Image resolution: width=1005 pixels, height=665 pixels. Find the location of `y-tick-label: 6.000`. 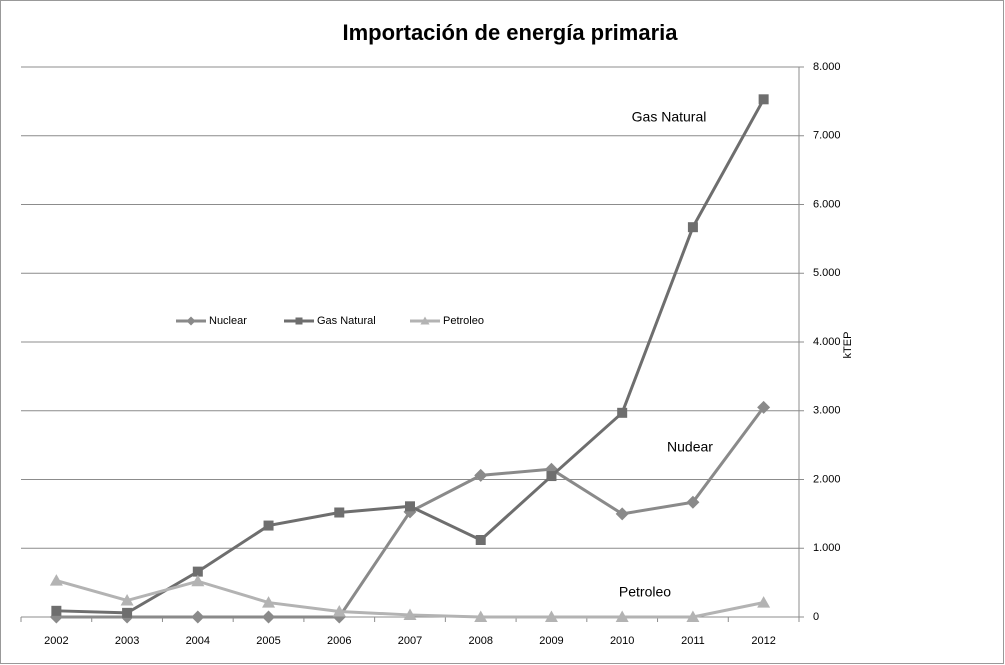

y-tick-label: 6.000 is located at coordinates (827, 204).